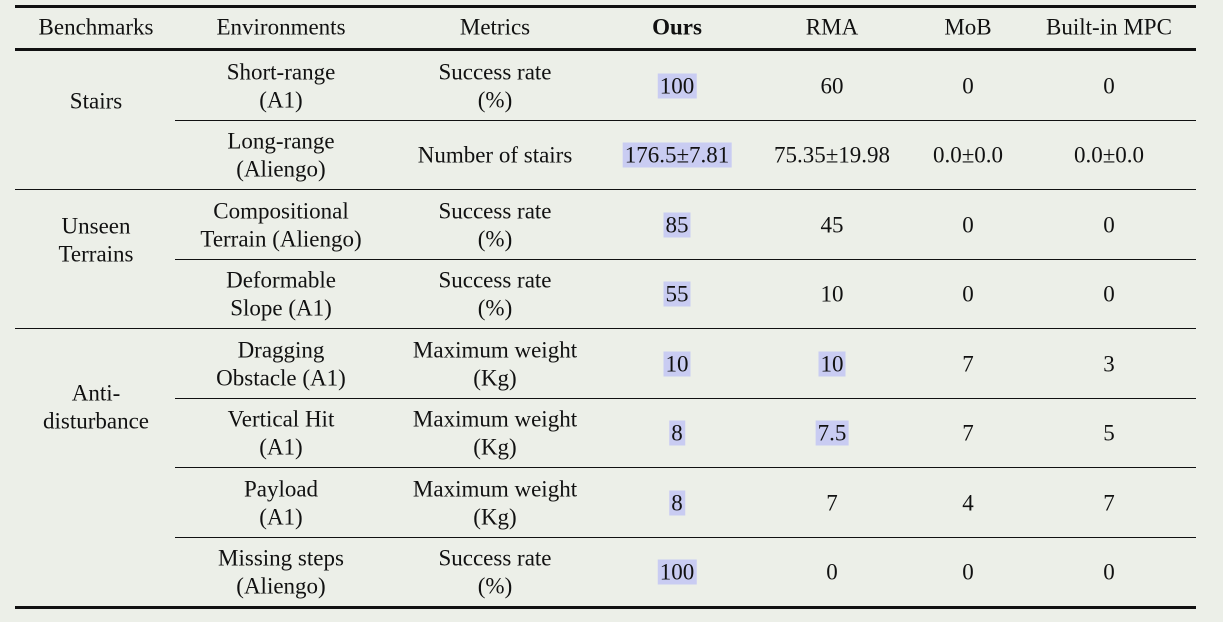  I want to click on header-ours: Ours, so click(677, 27).